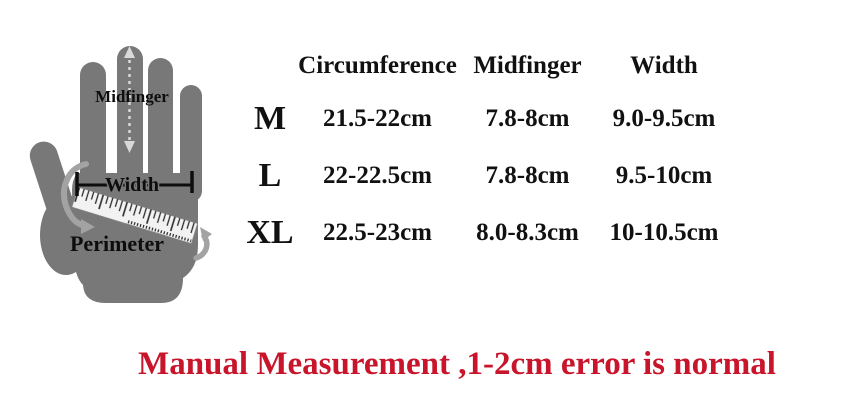  I want to click on measuring-tape-icon, so click(135, 215).